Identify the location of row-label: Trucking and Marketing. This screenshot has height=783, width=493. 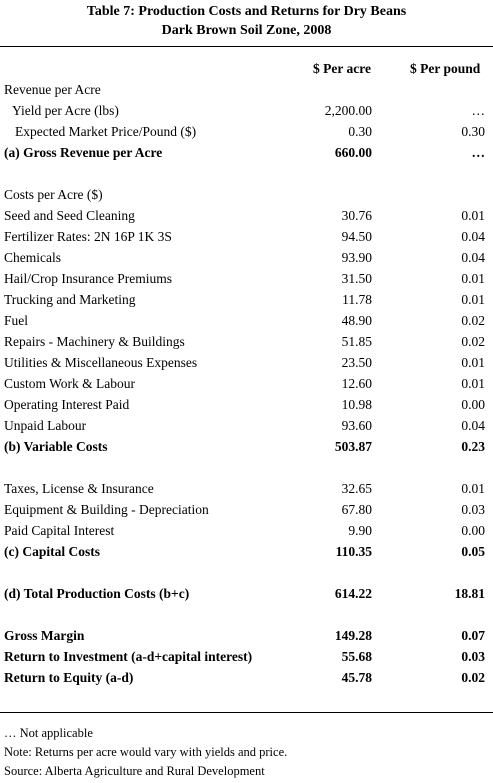
(70, 299).